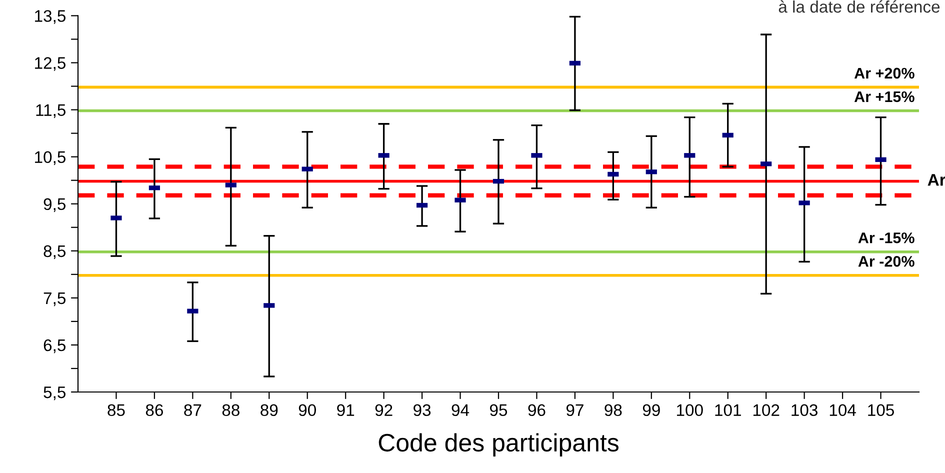 The height and width of the screenshot is (473, 945). What do you see at coordinates (422, 410) in the screenshot?
I see `x-tick-label: 93` at bounding box center [422, 410].